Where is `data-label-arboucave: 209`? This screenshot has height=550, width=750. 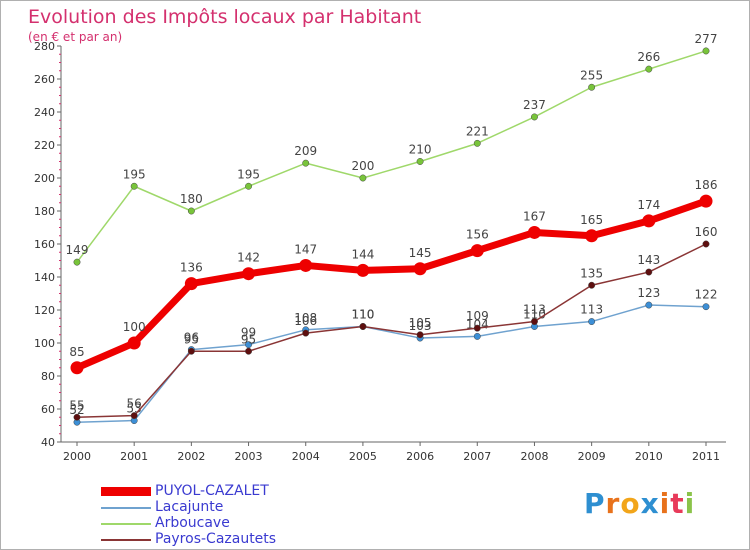
data-label-arboucave: 209 is located at coordinates (305, 151).